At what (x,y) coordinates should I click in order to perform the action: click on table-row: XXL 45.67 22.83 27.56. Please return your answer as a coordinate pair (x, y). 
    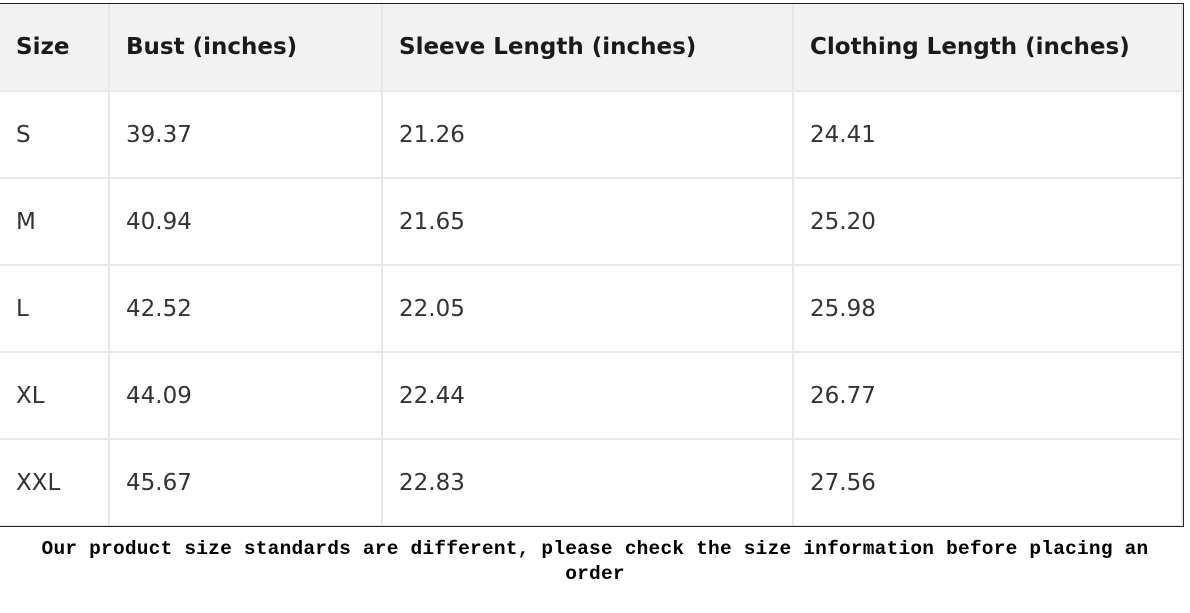
    Looking at the image, I should click on (591, 482).